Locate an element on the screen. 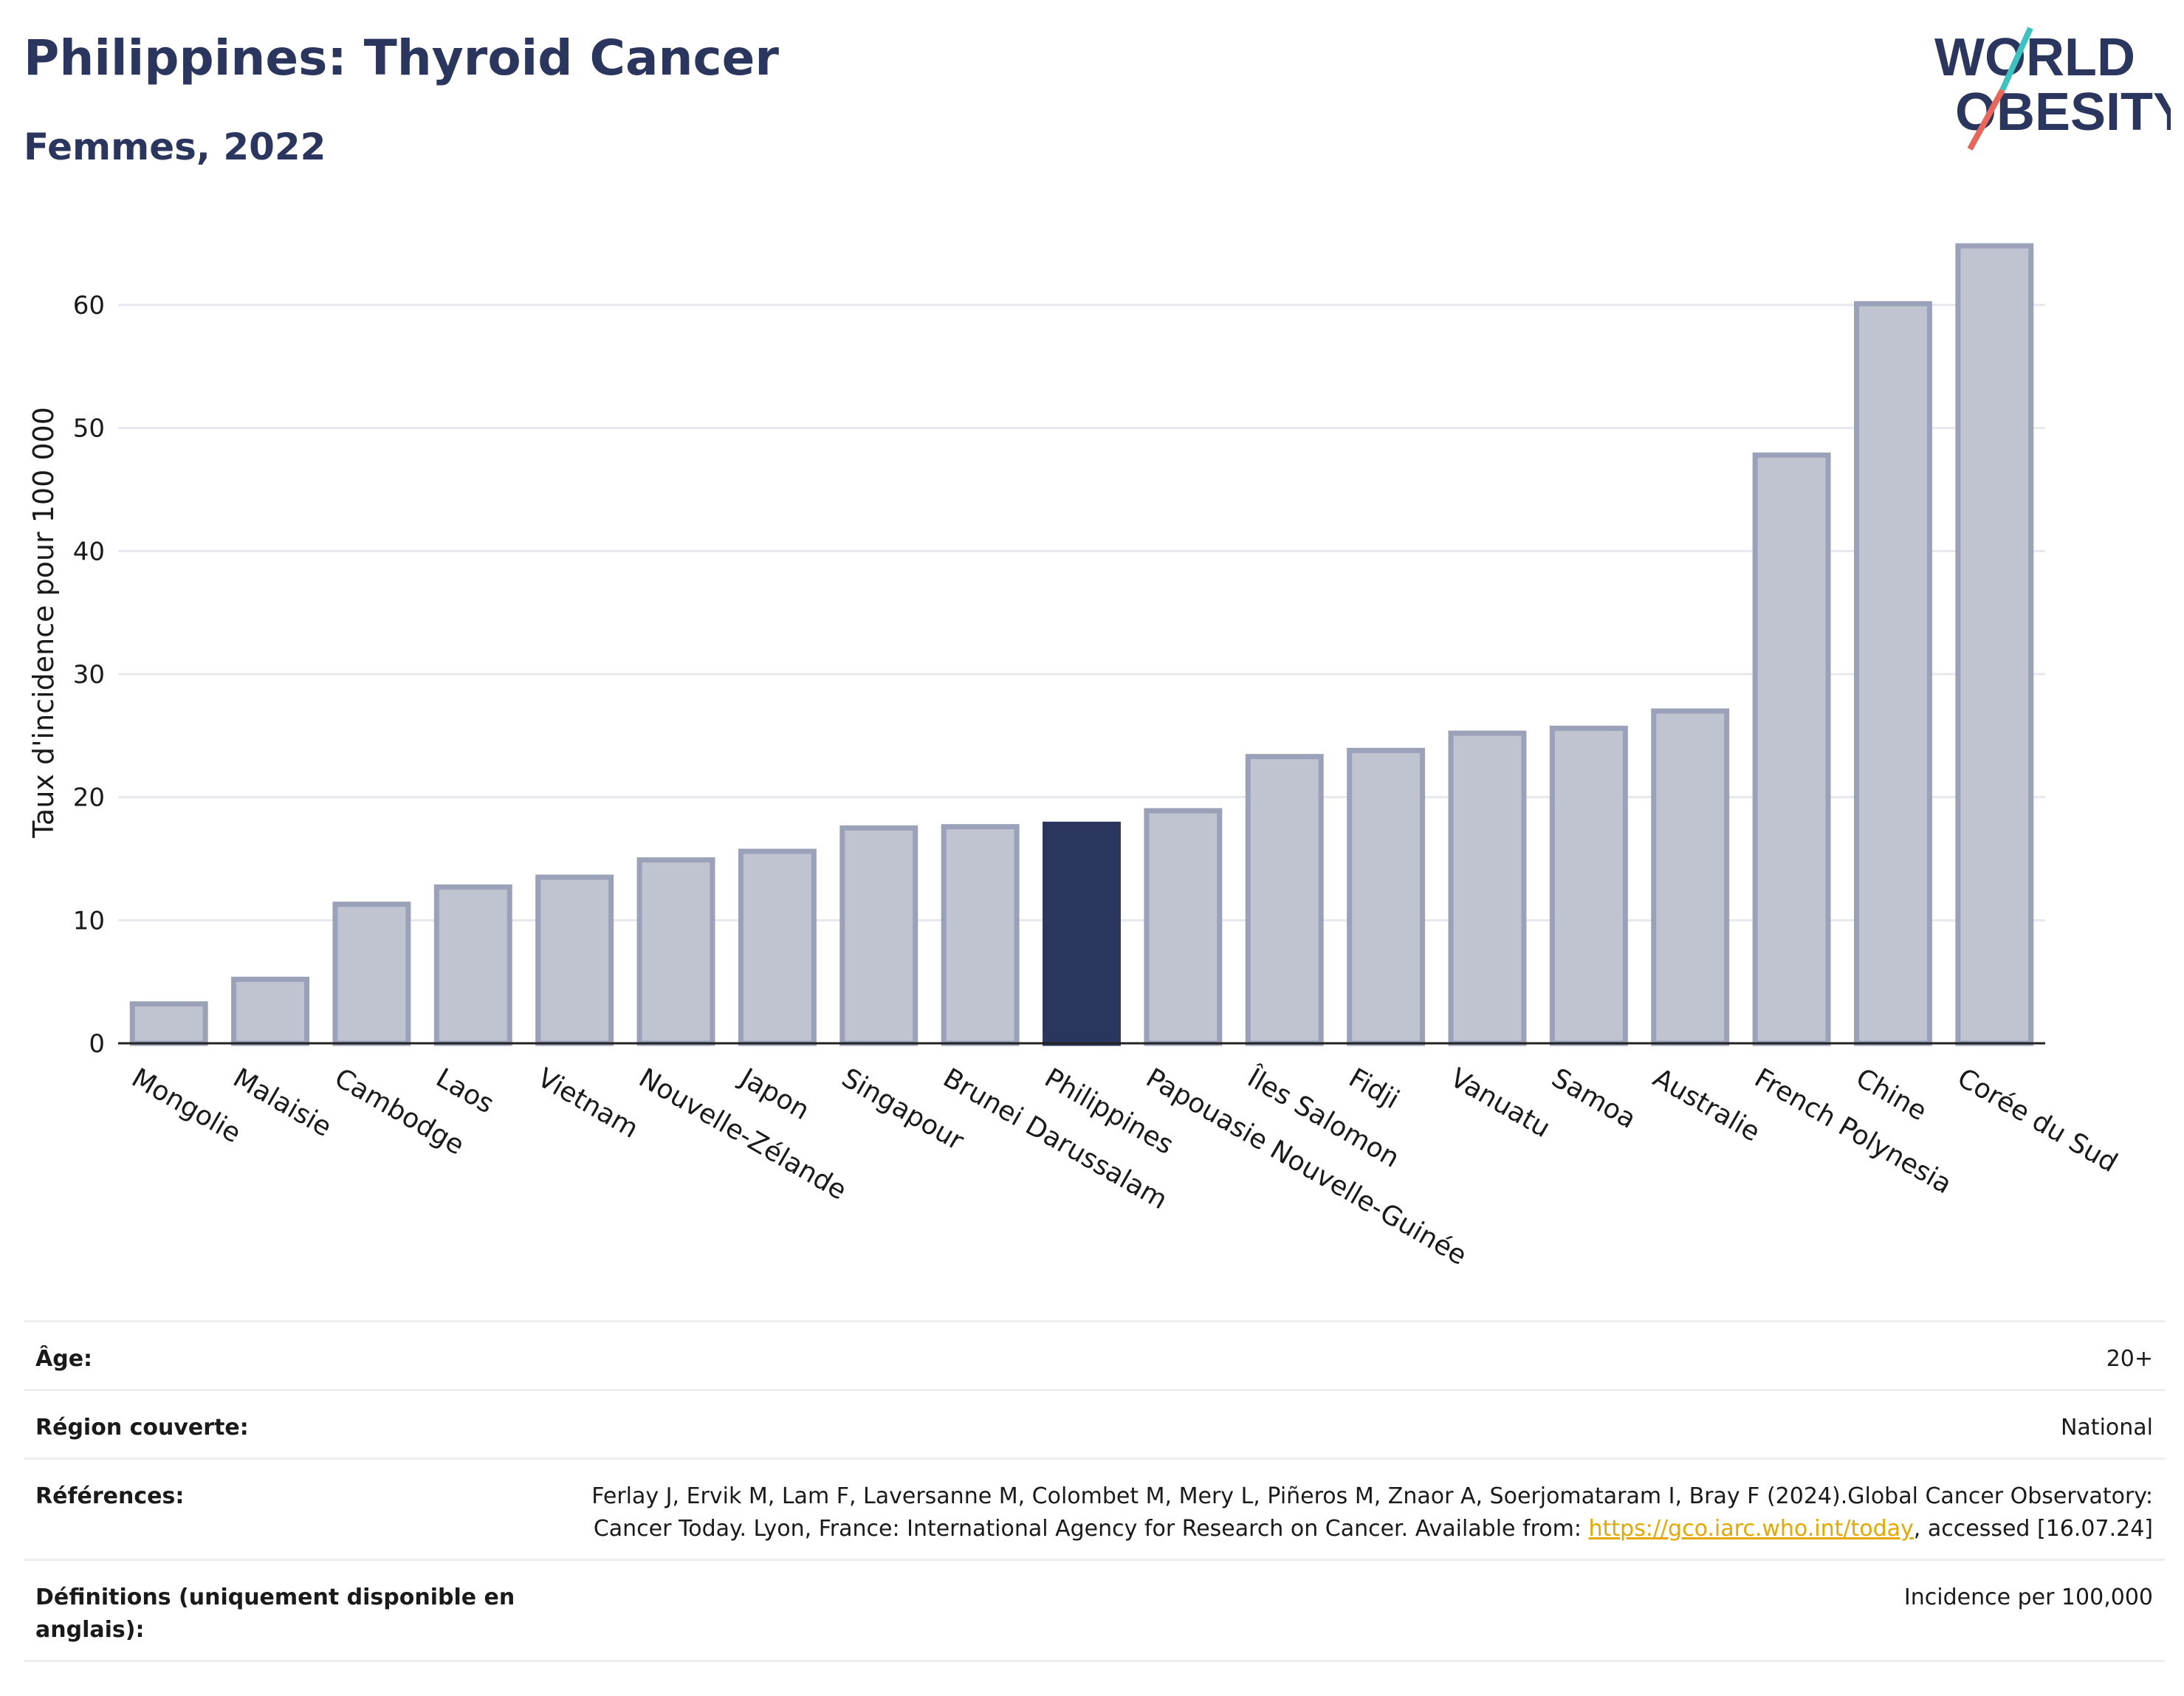  x-tick-label: Chine is located at coordinates (1892, 1094).